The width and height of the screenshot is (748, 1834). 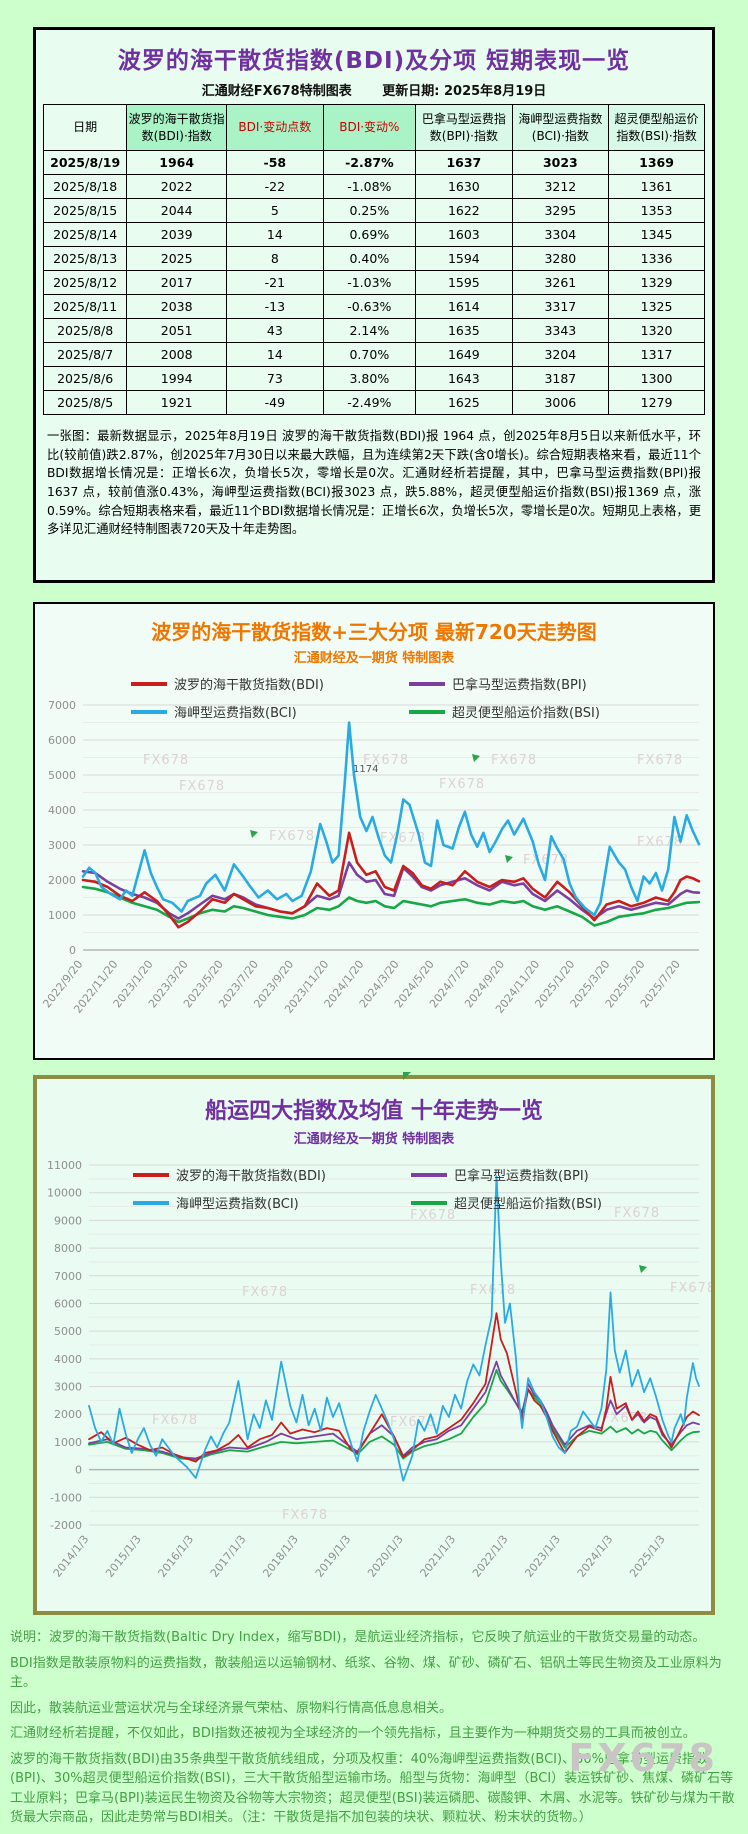 I want to click on table-row: 2025/8/15 2044 5 0.25% 1622 3295 1353, so click(x=373, y=210).